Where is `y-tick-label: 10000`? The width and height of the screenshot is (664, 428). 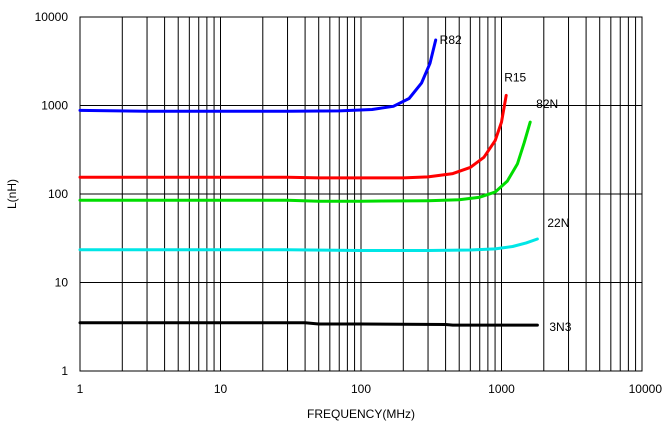 y-tick-label: 10000 is located at coordinates (52, 17).